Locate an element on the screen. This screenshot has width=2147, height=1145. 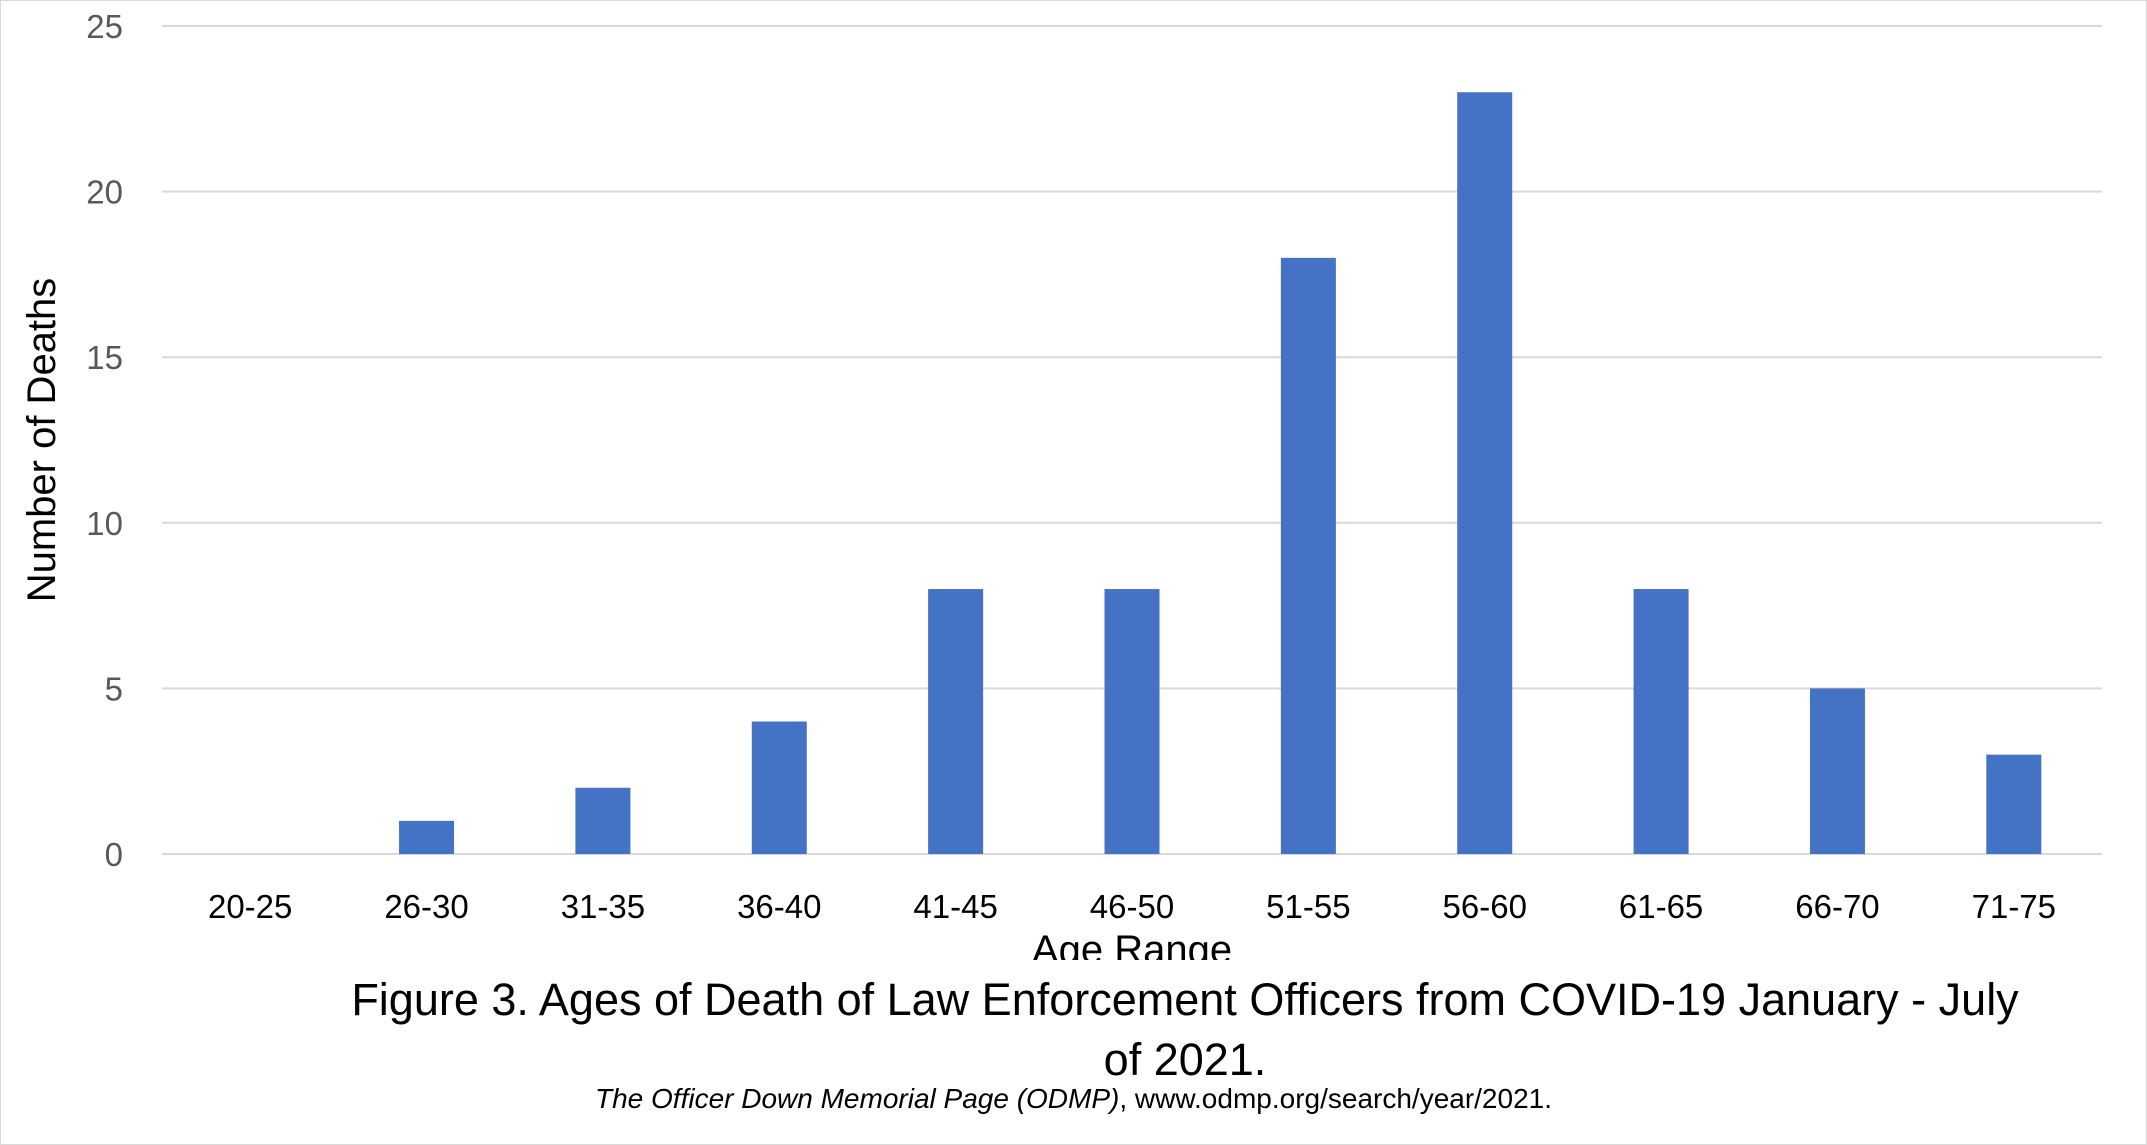
x-tick-label: 66-70 is located at coordinates (1837, 906).